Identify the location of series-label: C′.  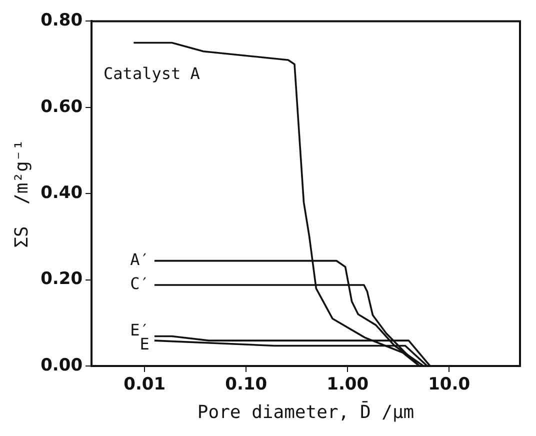
(140, 284).